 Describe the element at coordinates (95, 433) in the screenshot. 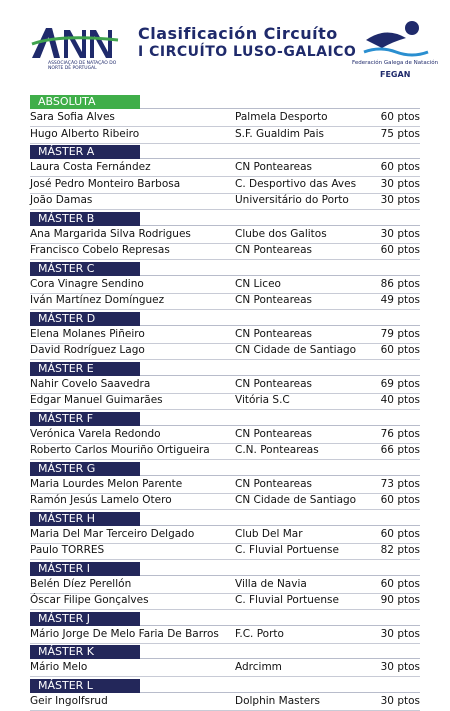

I see `swimmer: Verónica Varela Redondo` at that location.